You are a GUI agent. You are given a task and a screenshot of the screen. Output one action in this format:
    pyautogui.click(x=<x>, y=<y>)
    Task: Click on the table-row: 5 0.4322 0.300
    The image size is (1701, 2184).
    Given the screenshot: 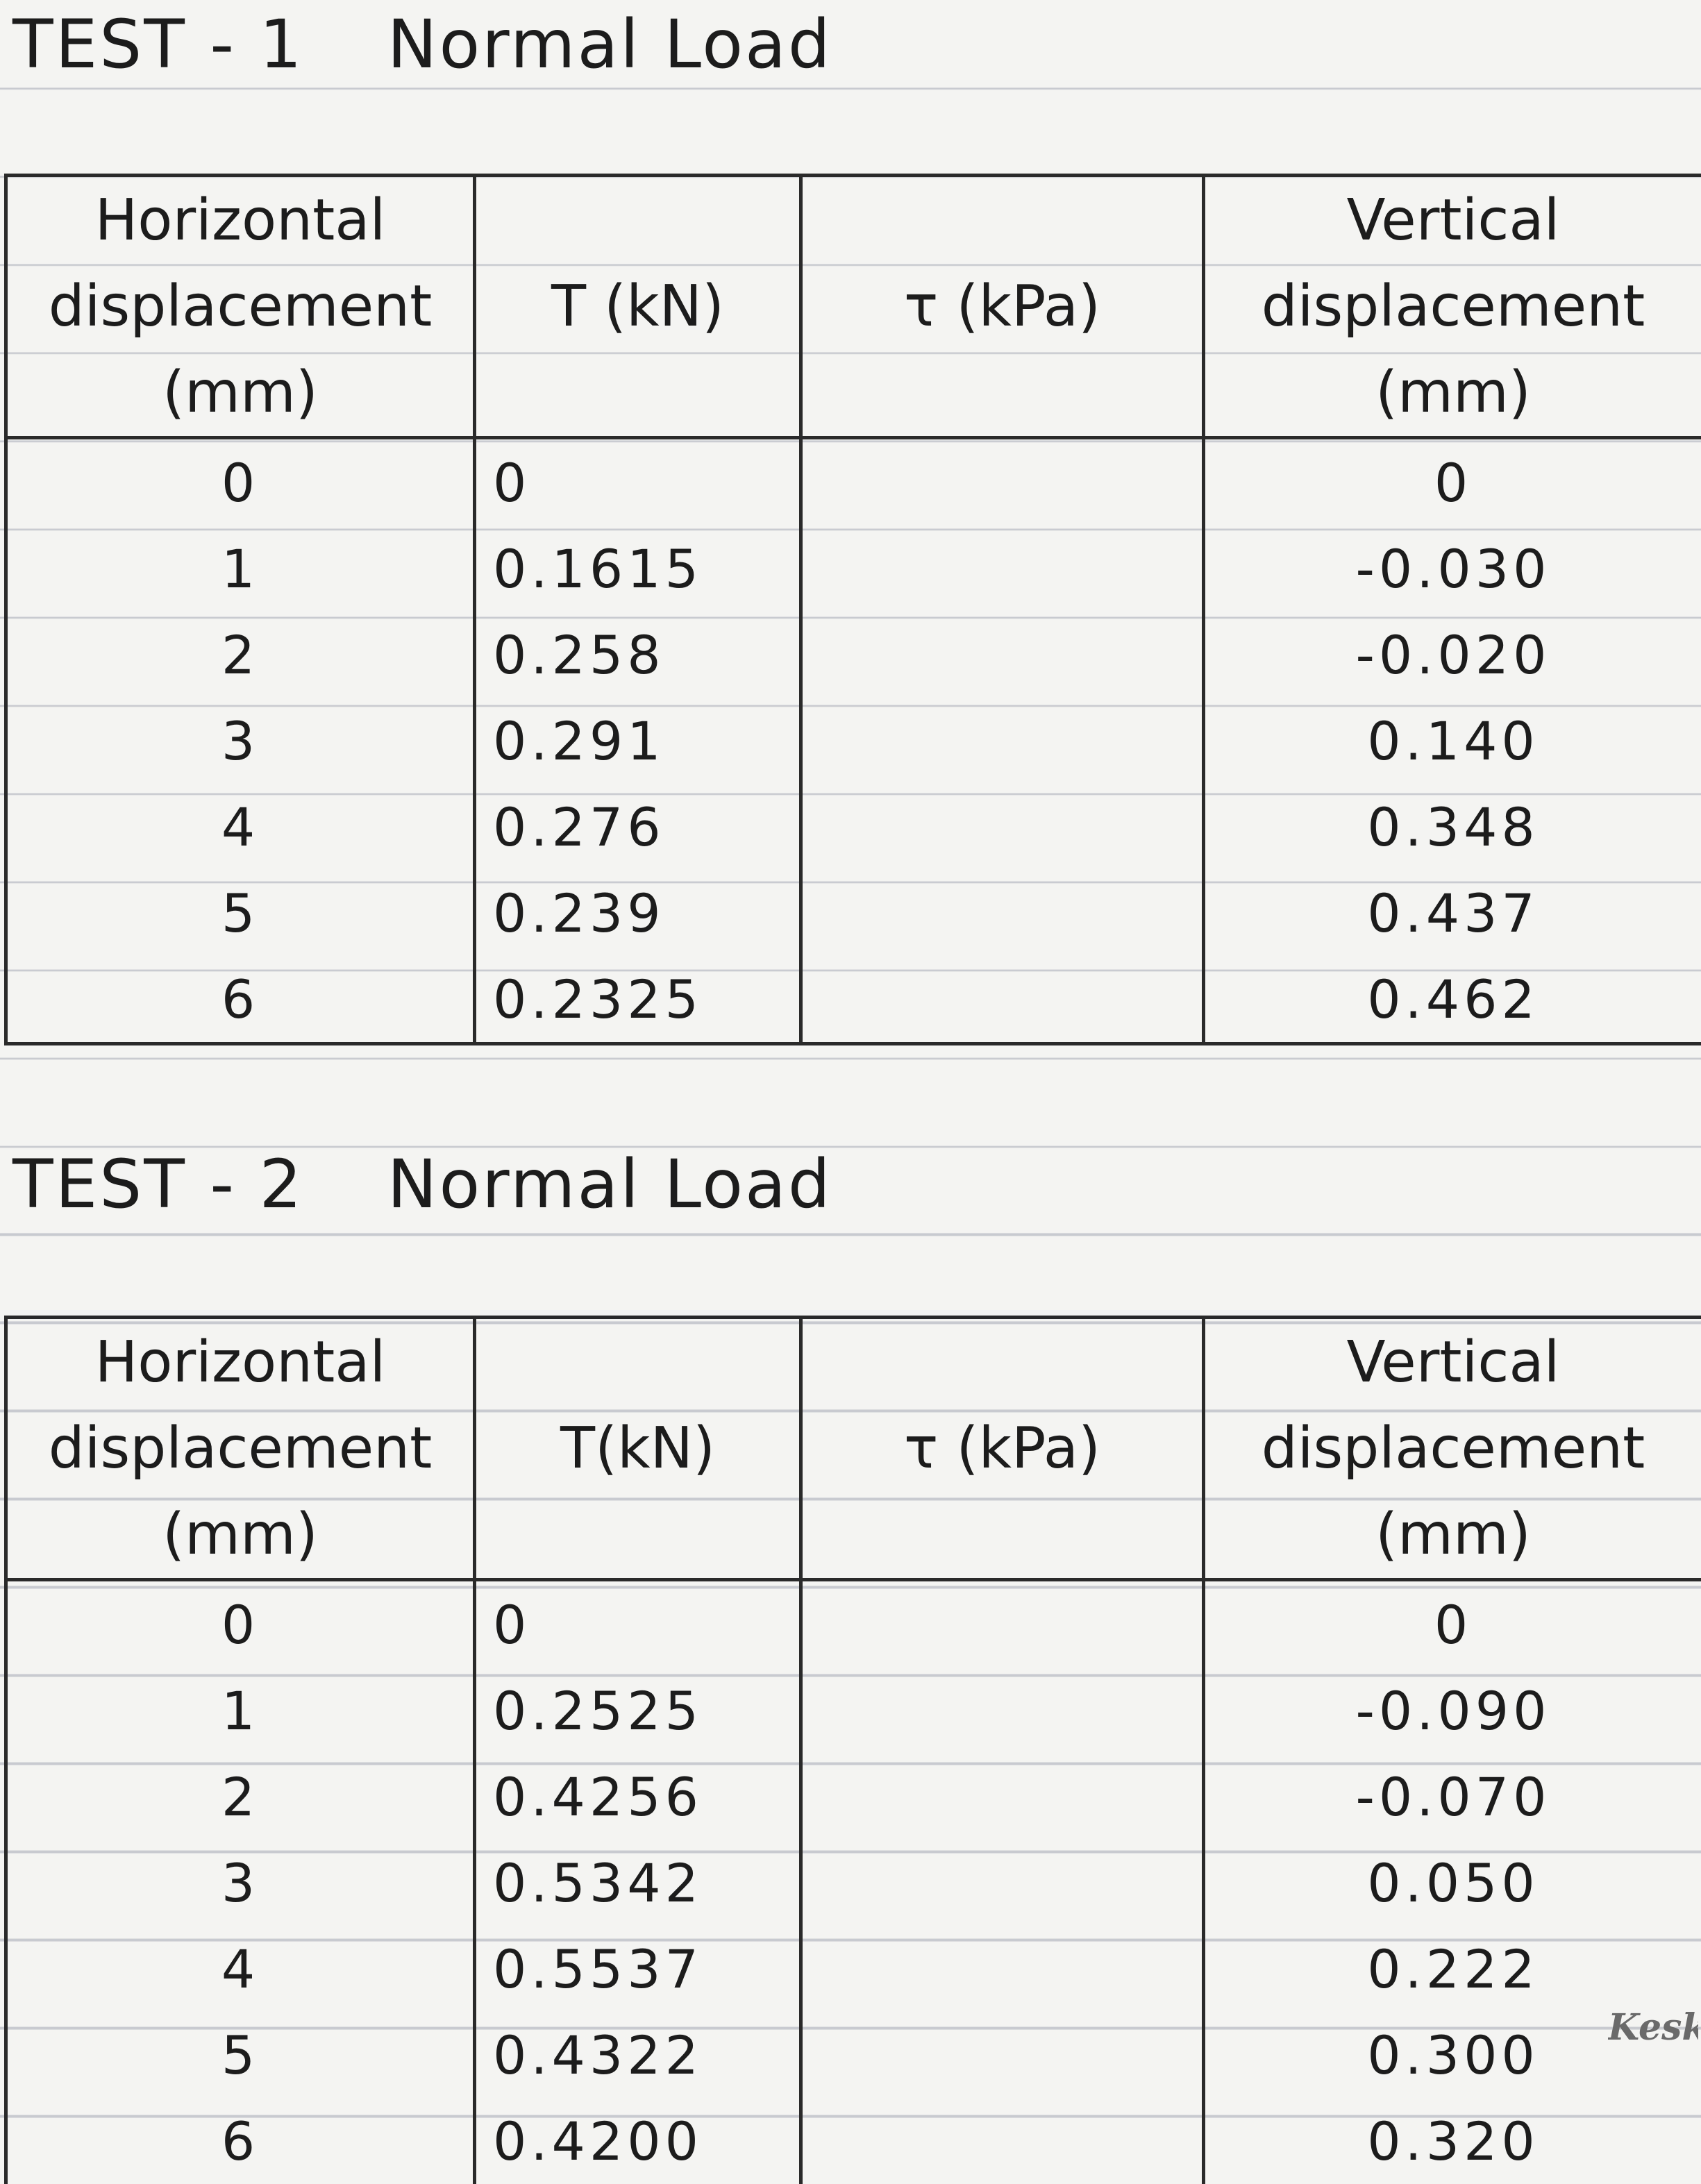 What is the action you would take?
    pyautogui.click(x=853, y=2055)
    